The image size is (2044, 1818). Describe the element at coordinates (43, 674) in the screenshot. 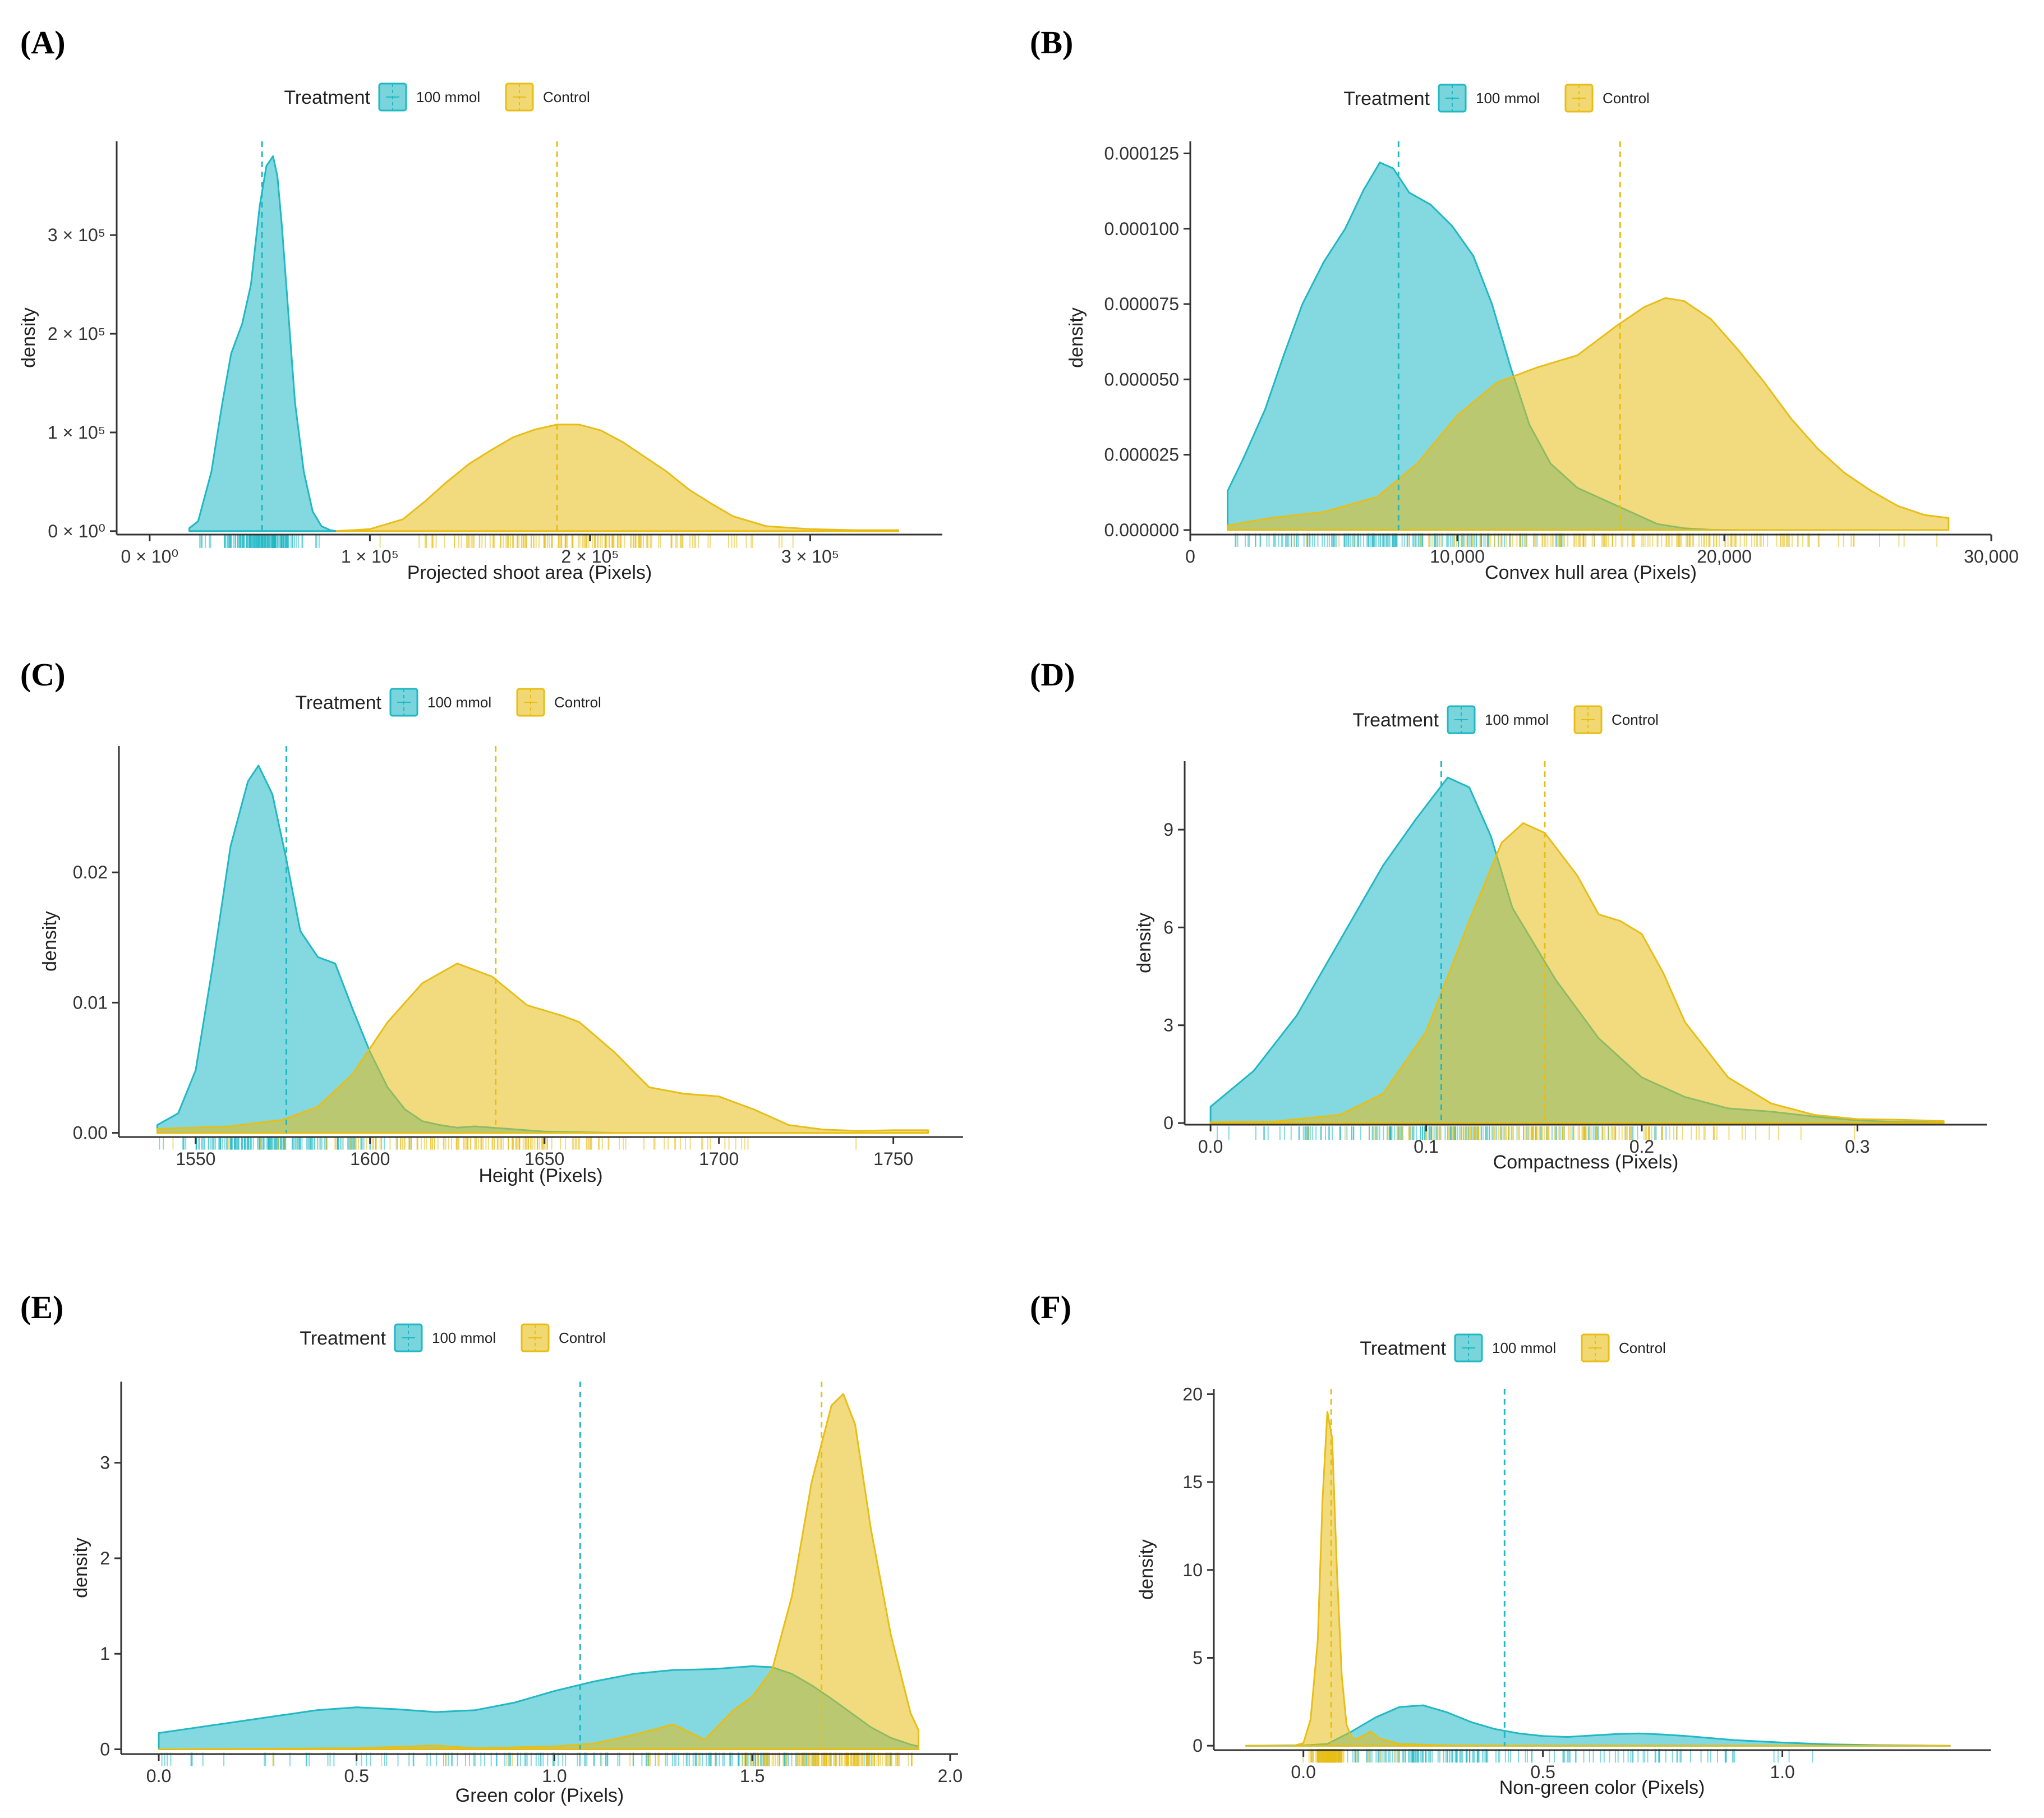

I see `panel-label: (C)` at that location.